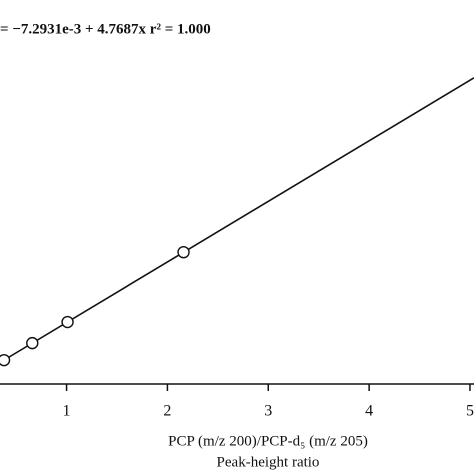 The image size is (474, 474). Describe the element at coordinates (369, 411) in the screenshot. I see `x-tick-label: 4` at that location.